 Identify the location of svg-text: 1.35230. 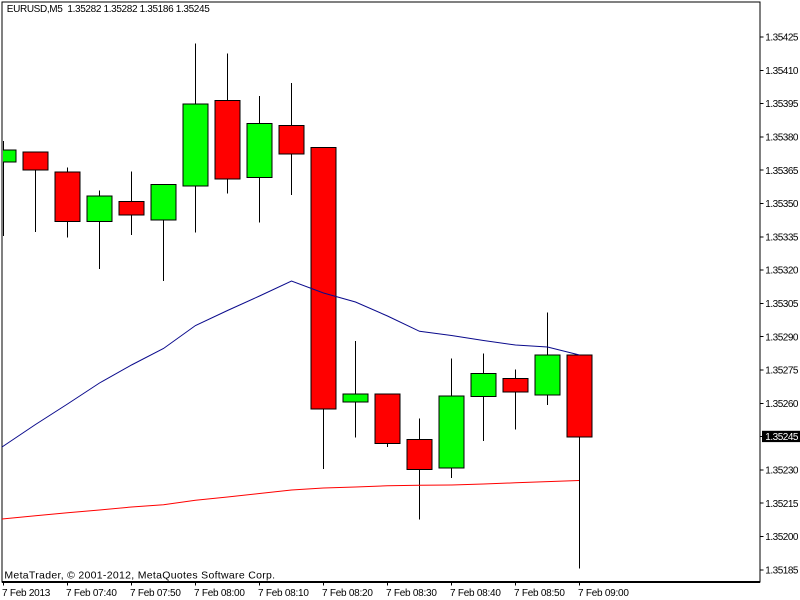
(782, 471).